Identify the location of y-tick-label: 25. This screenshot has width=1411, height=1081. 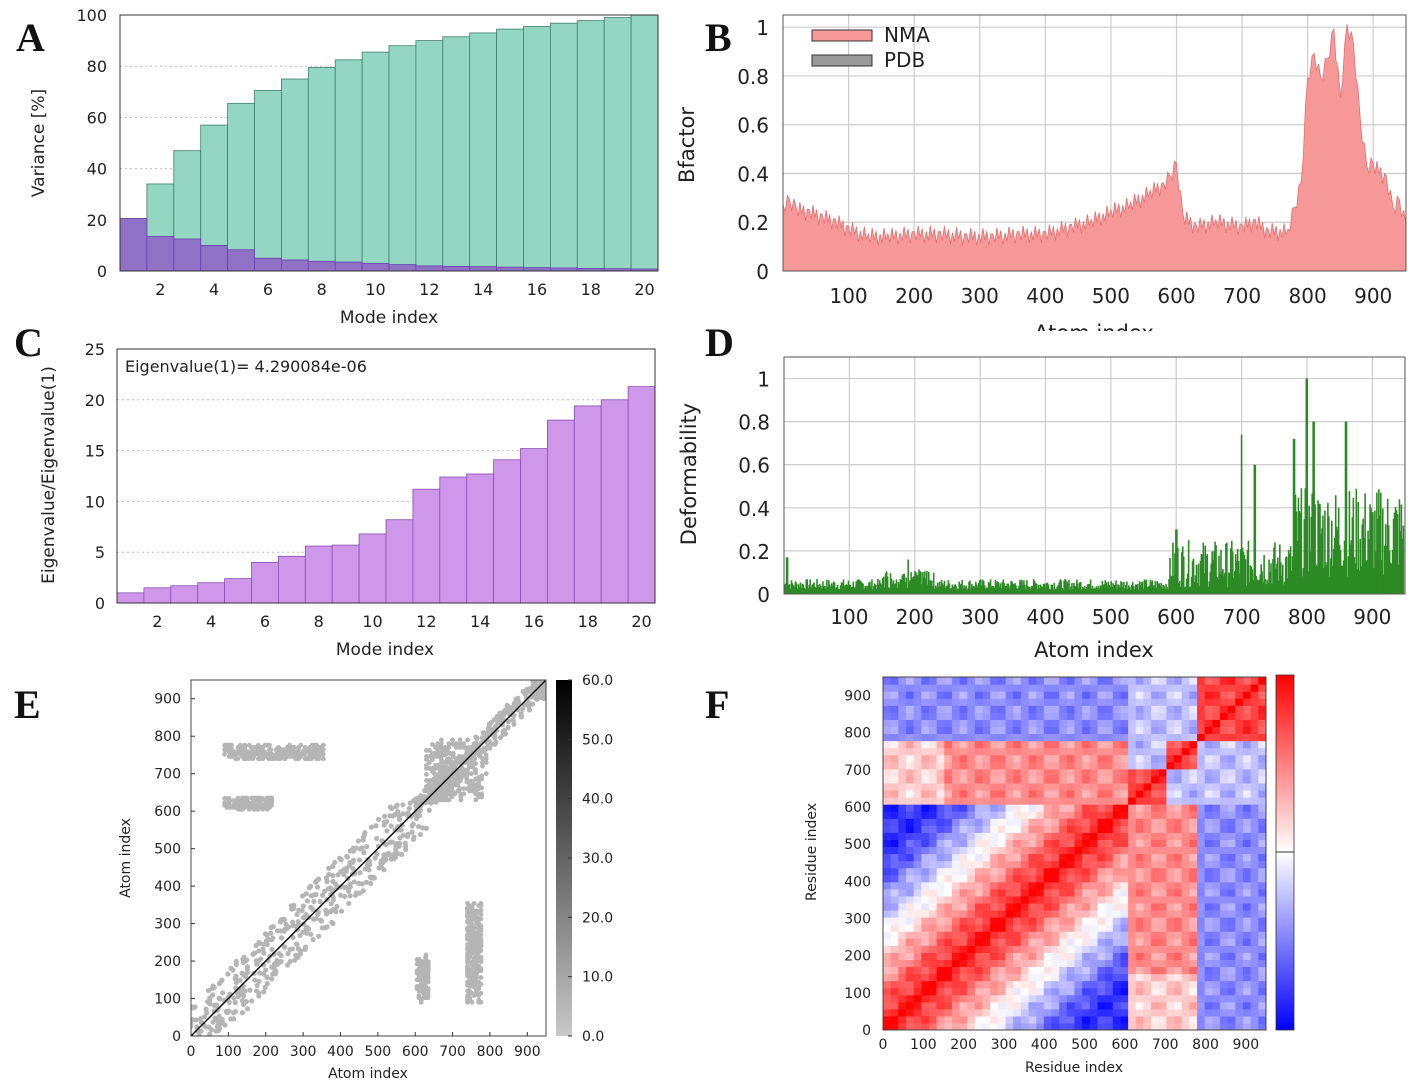
(95, 349).